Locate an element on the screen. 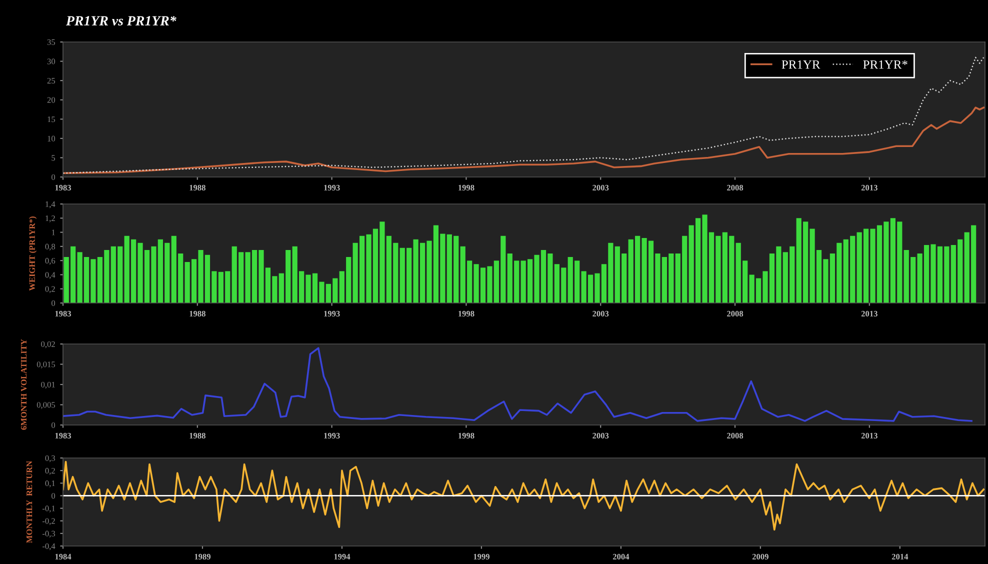 Image resolution: width=988 pixels, height=564 pixels. y-tick-label: 10 is located at coordinates (52, 139).